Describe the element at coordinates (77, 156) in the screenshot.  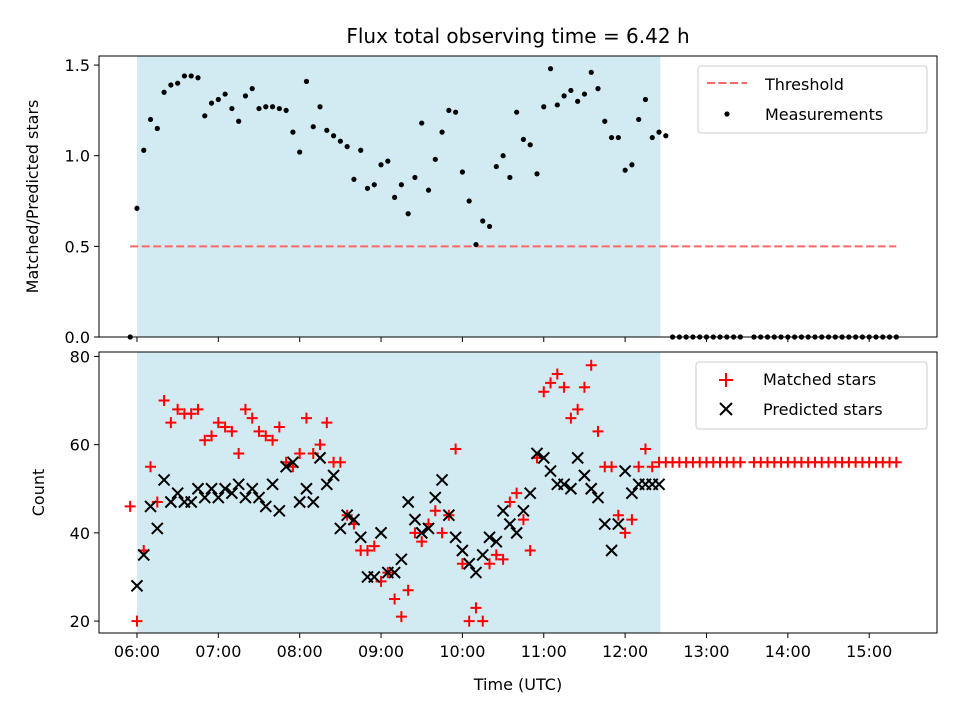
I see `y-tick-label: 1.0` at that location.